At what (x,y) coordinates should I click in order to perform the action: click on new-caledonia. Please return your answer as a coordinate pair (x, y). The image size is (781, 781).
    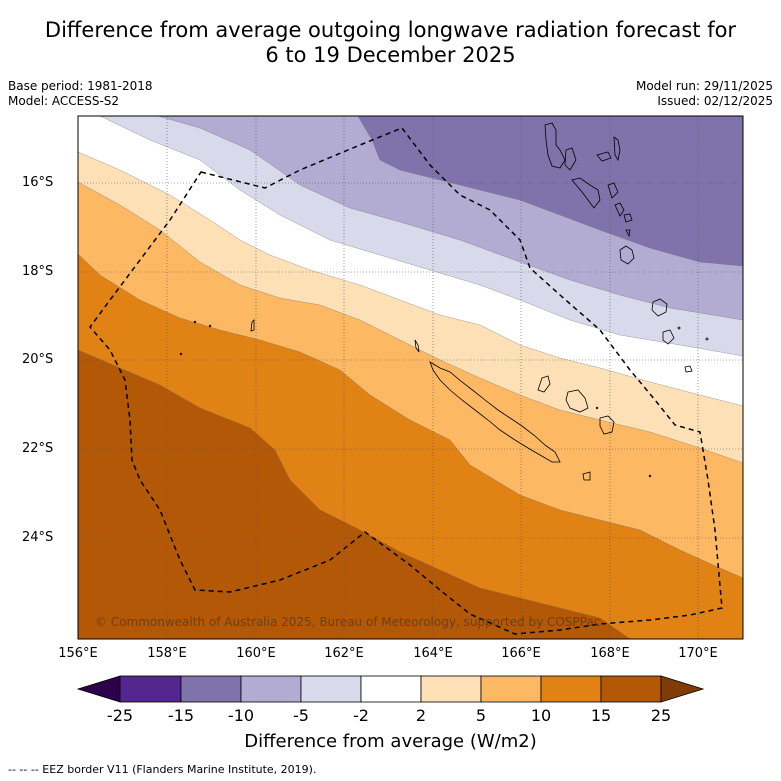
    Looking at the image, I should click on (415, 400).